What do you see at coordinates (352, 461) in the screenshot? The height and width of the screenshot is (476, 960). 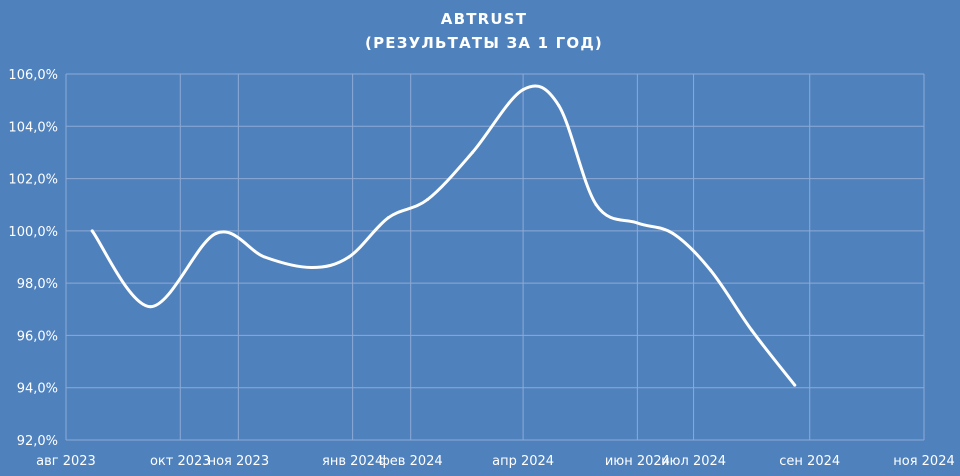 I see `x-tick-label: янв 2024` at bounding box center [352, 461].